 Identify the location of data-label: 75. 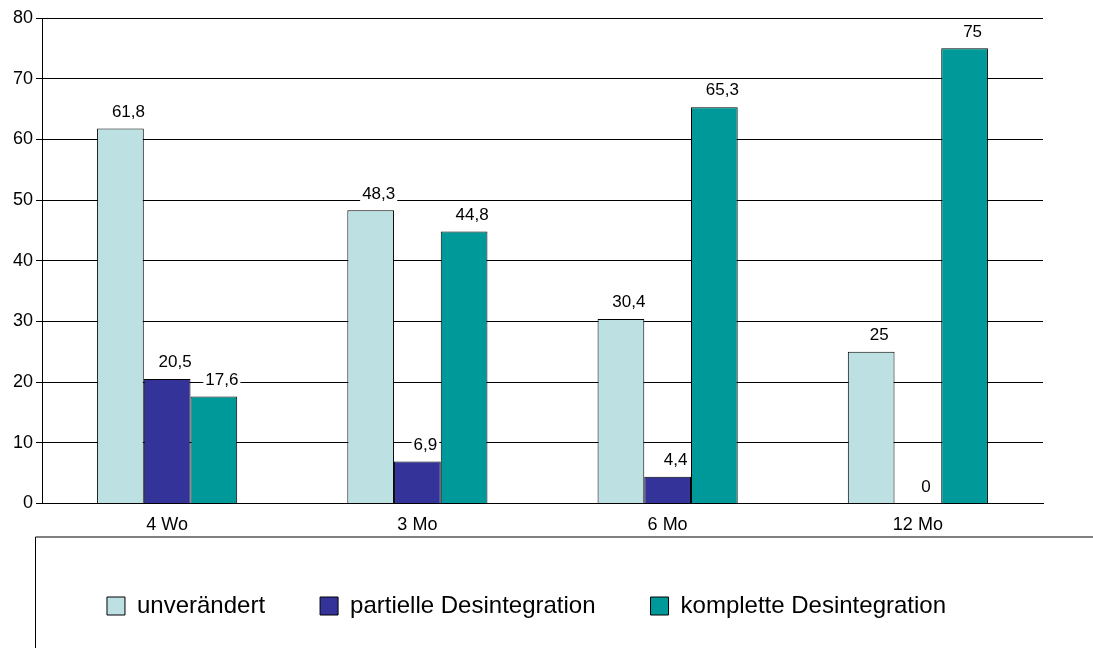
(973, 31).